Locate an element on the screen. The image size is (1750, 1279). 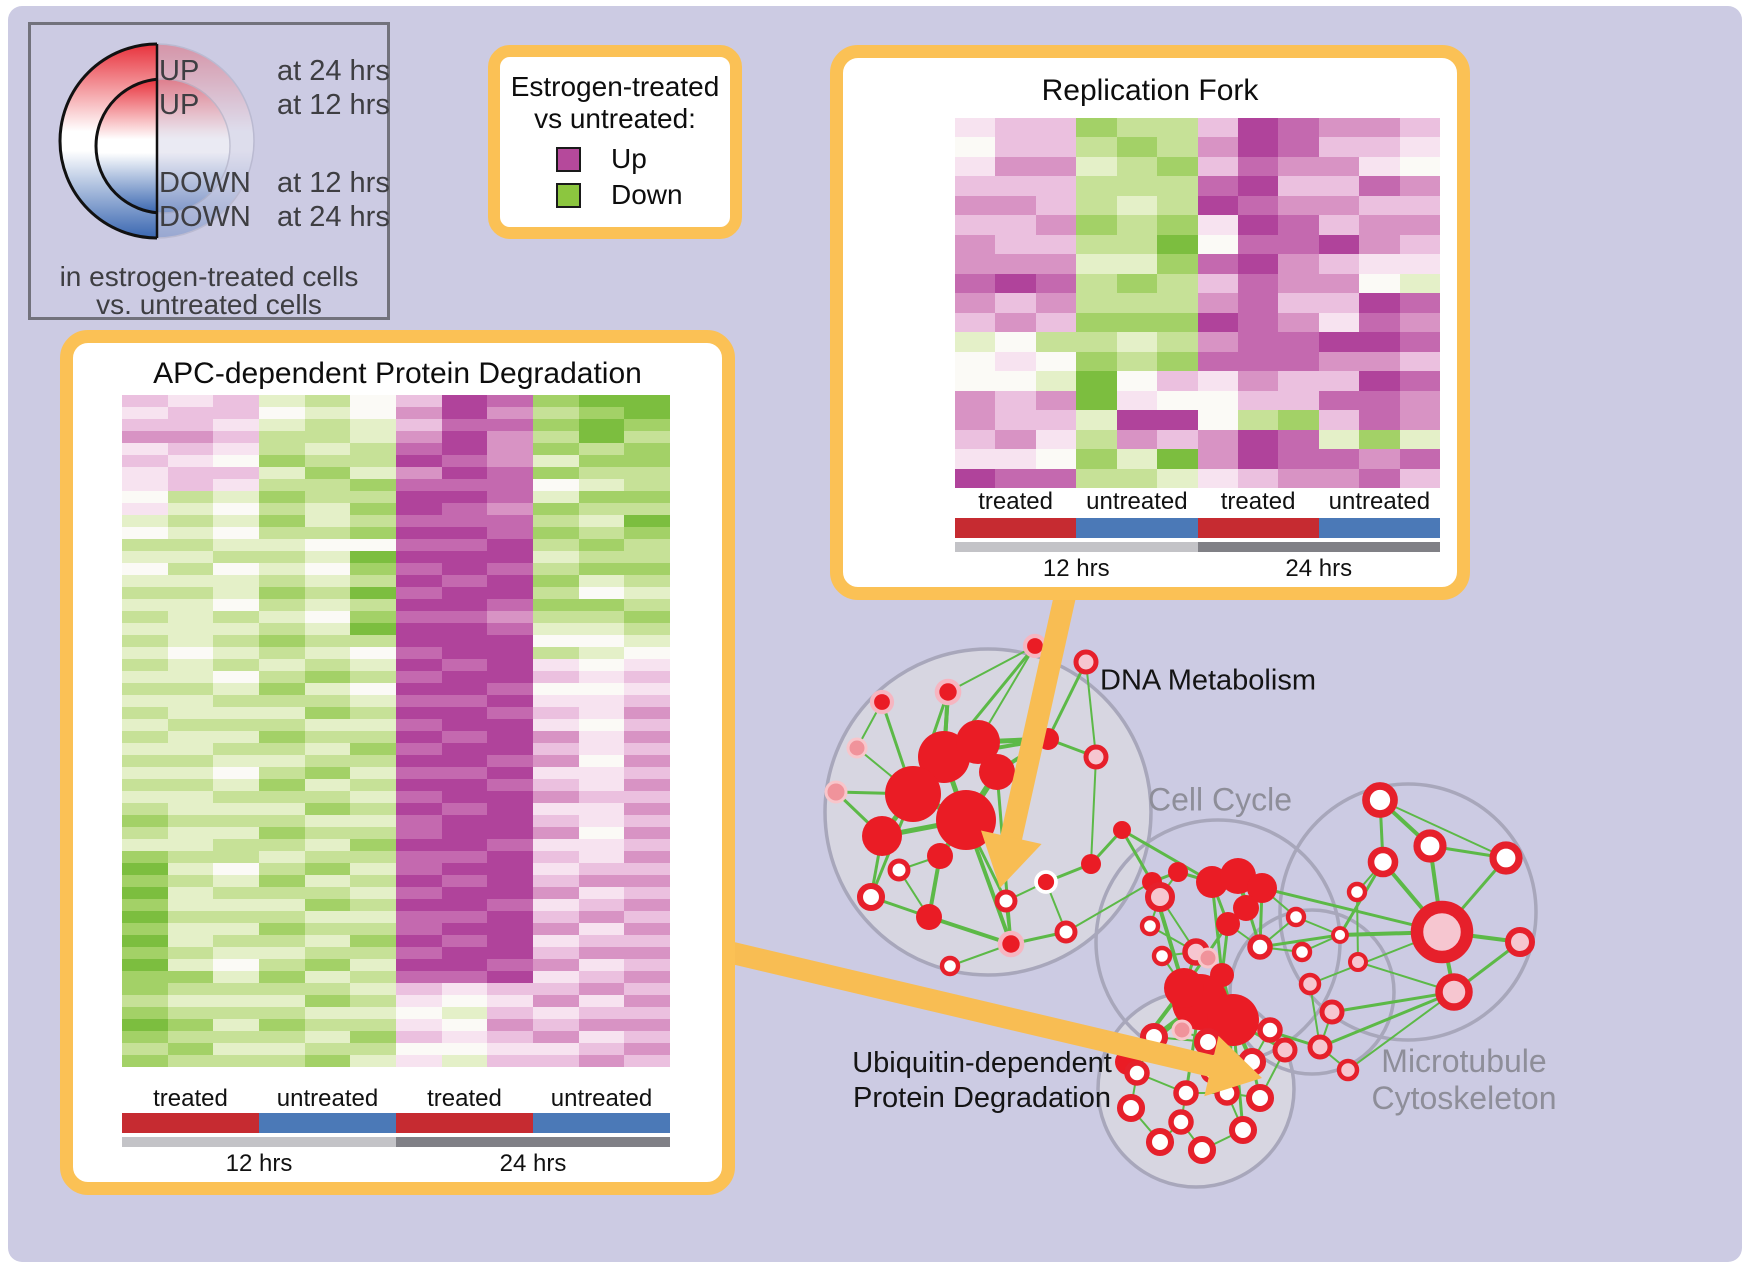
legend-time-24b: at 24 hrs is located at coordinates (333, 217).